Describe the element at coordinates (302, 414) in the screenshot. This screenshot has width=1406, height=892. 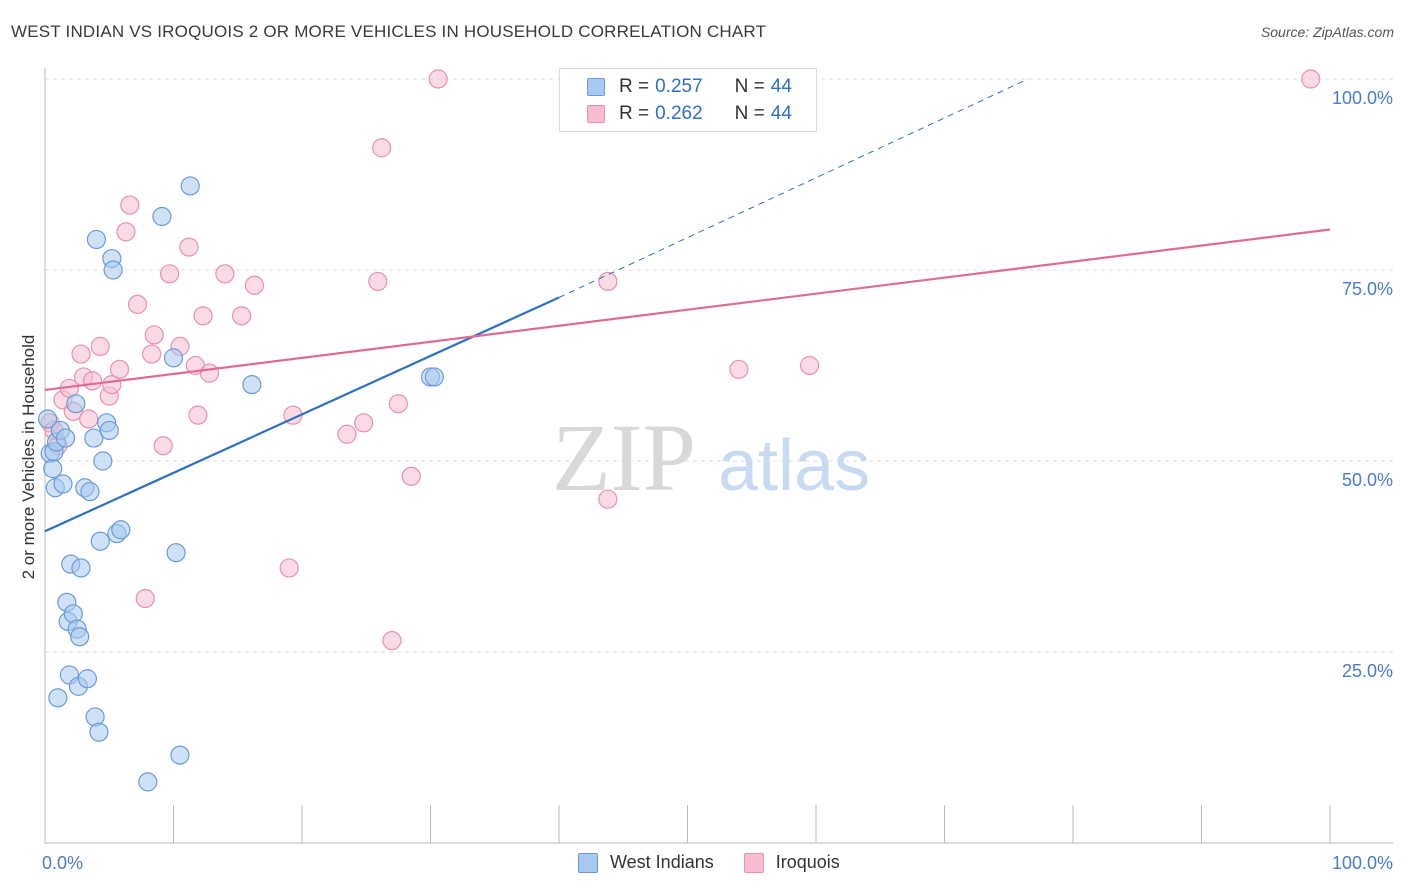
I see `west-indians-trend-line` at that location.